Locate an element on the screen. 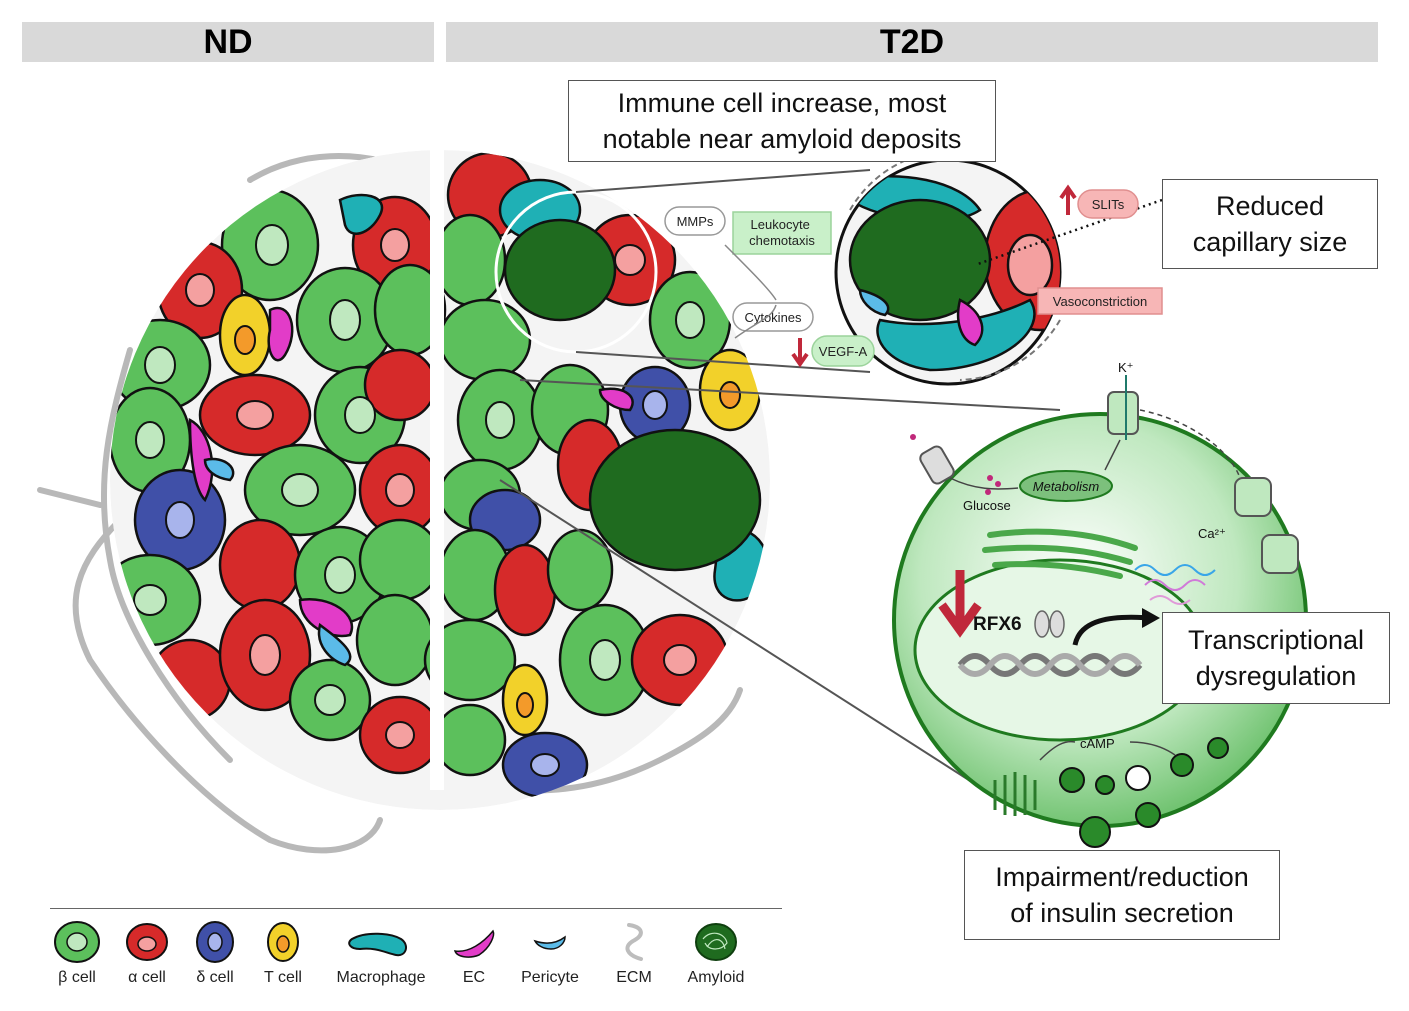  legend-label-amyloid: Amyloid is located at coordinates (716, 977).